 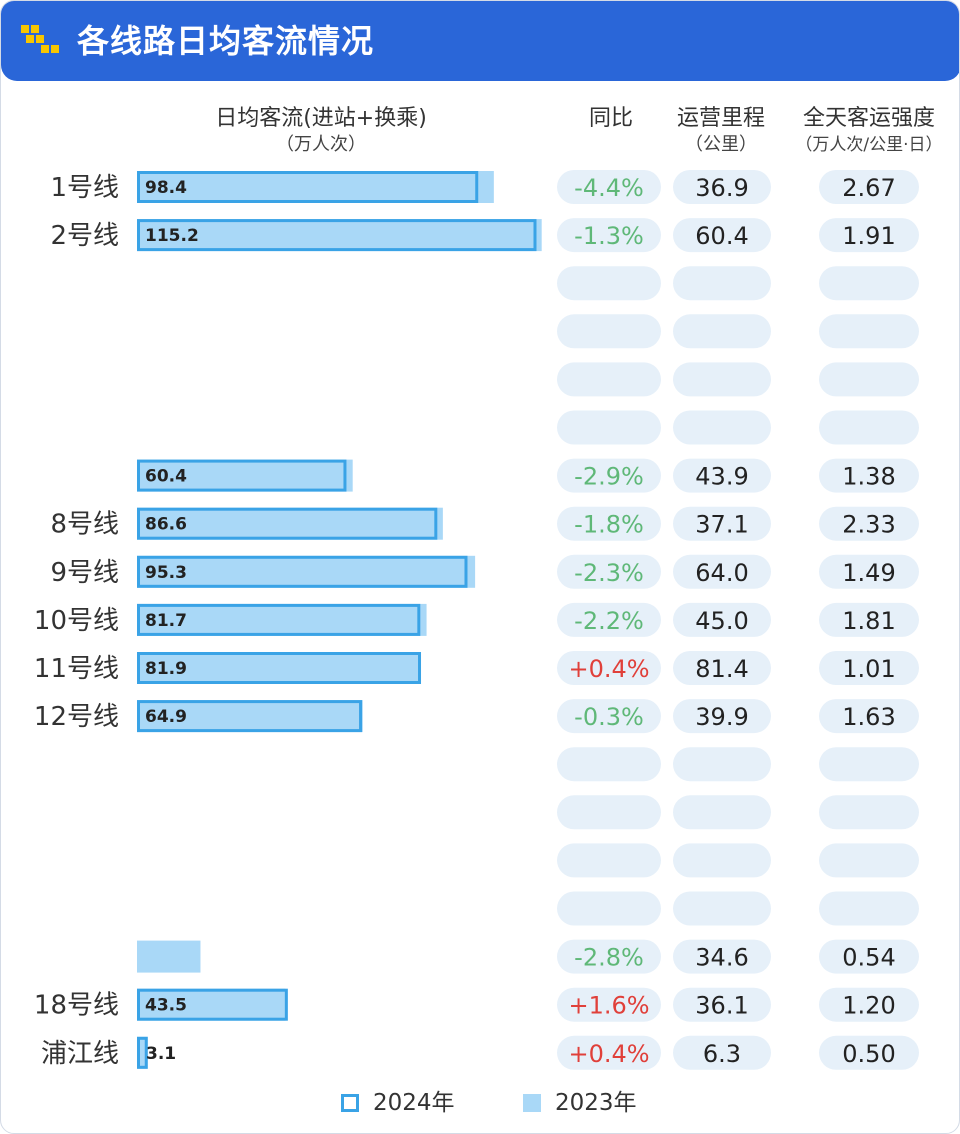 I want to click on line-label: 8号线, so click(x=84, y=525).